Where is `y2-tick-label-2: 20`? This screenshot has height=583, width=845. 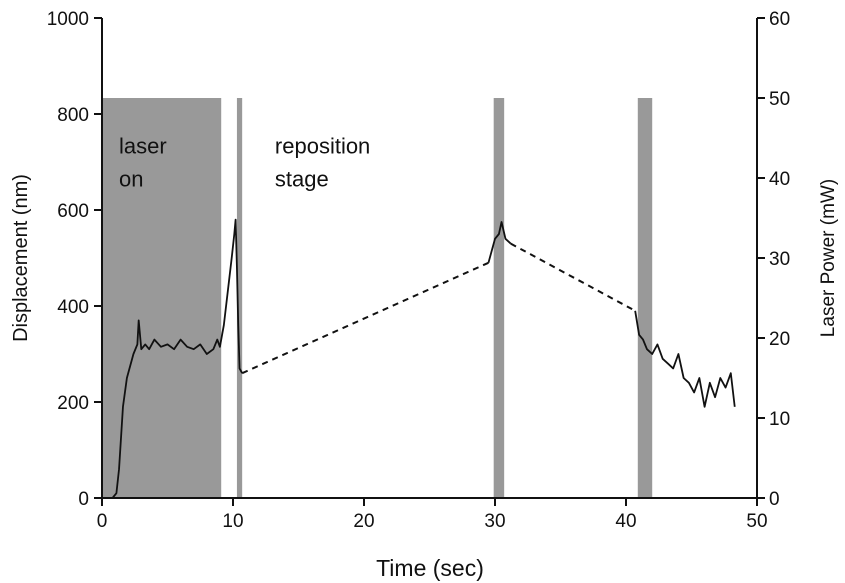
y2-tick-label-2: 20 is located at coordinates (779, 339).